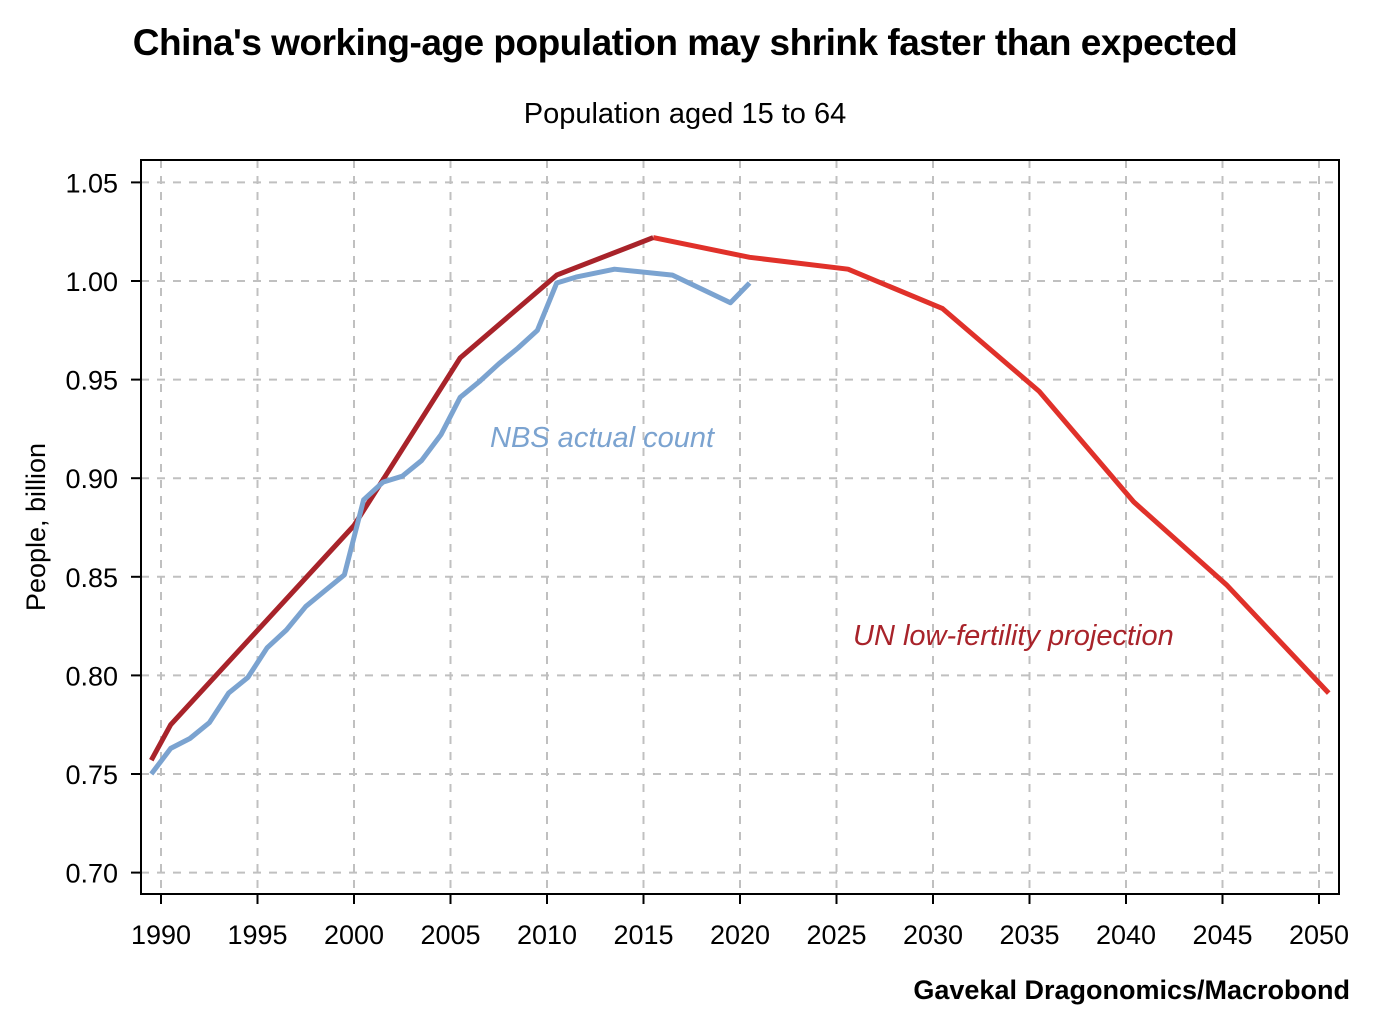 The height and width of the screenshot is (1032, 1384). I want to click on x-tick-label: 2025, so click(836, 935).